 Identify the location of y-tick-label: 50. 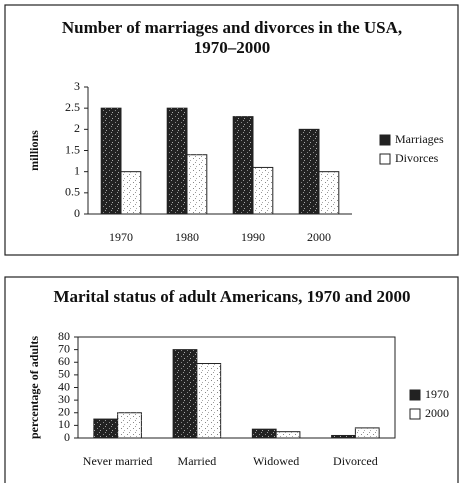
(64, 374).